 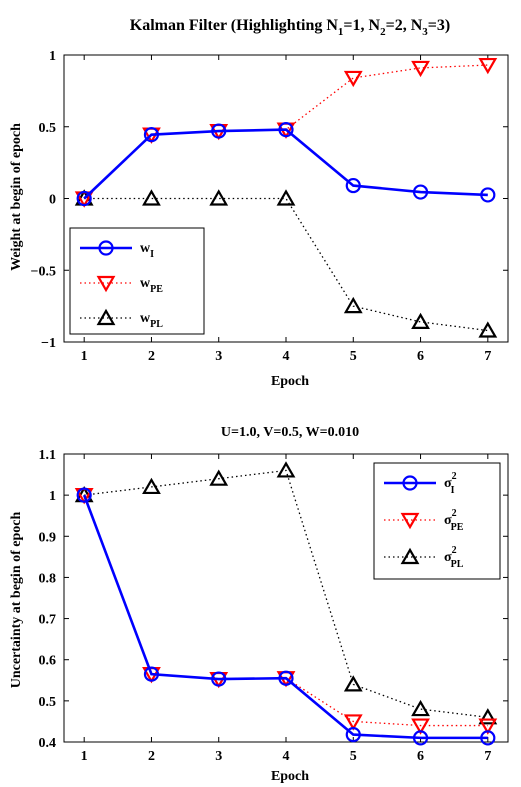 I want to click on chart2-xlabel: Epoch, so click(x=290, y=776).